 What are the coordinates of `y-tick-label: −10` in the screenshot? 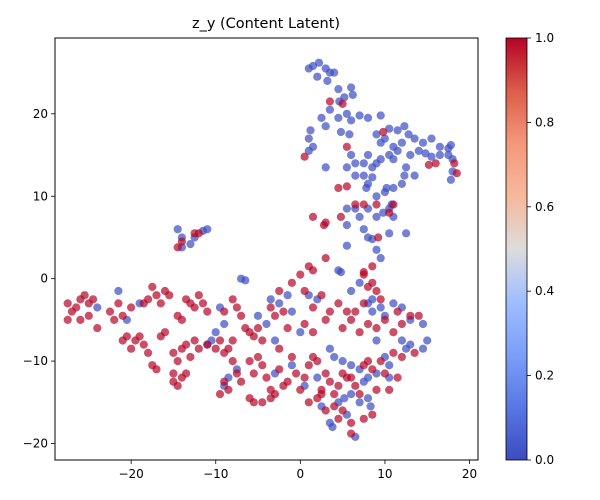 It's located at (35, 361).